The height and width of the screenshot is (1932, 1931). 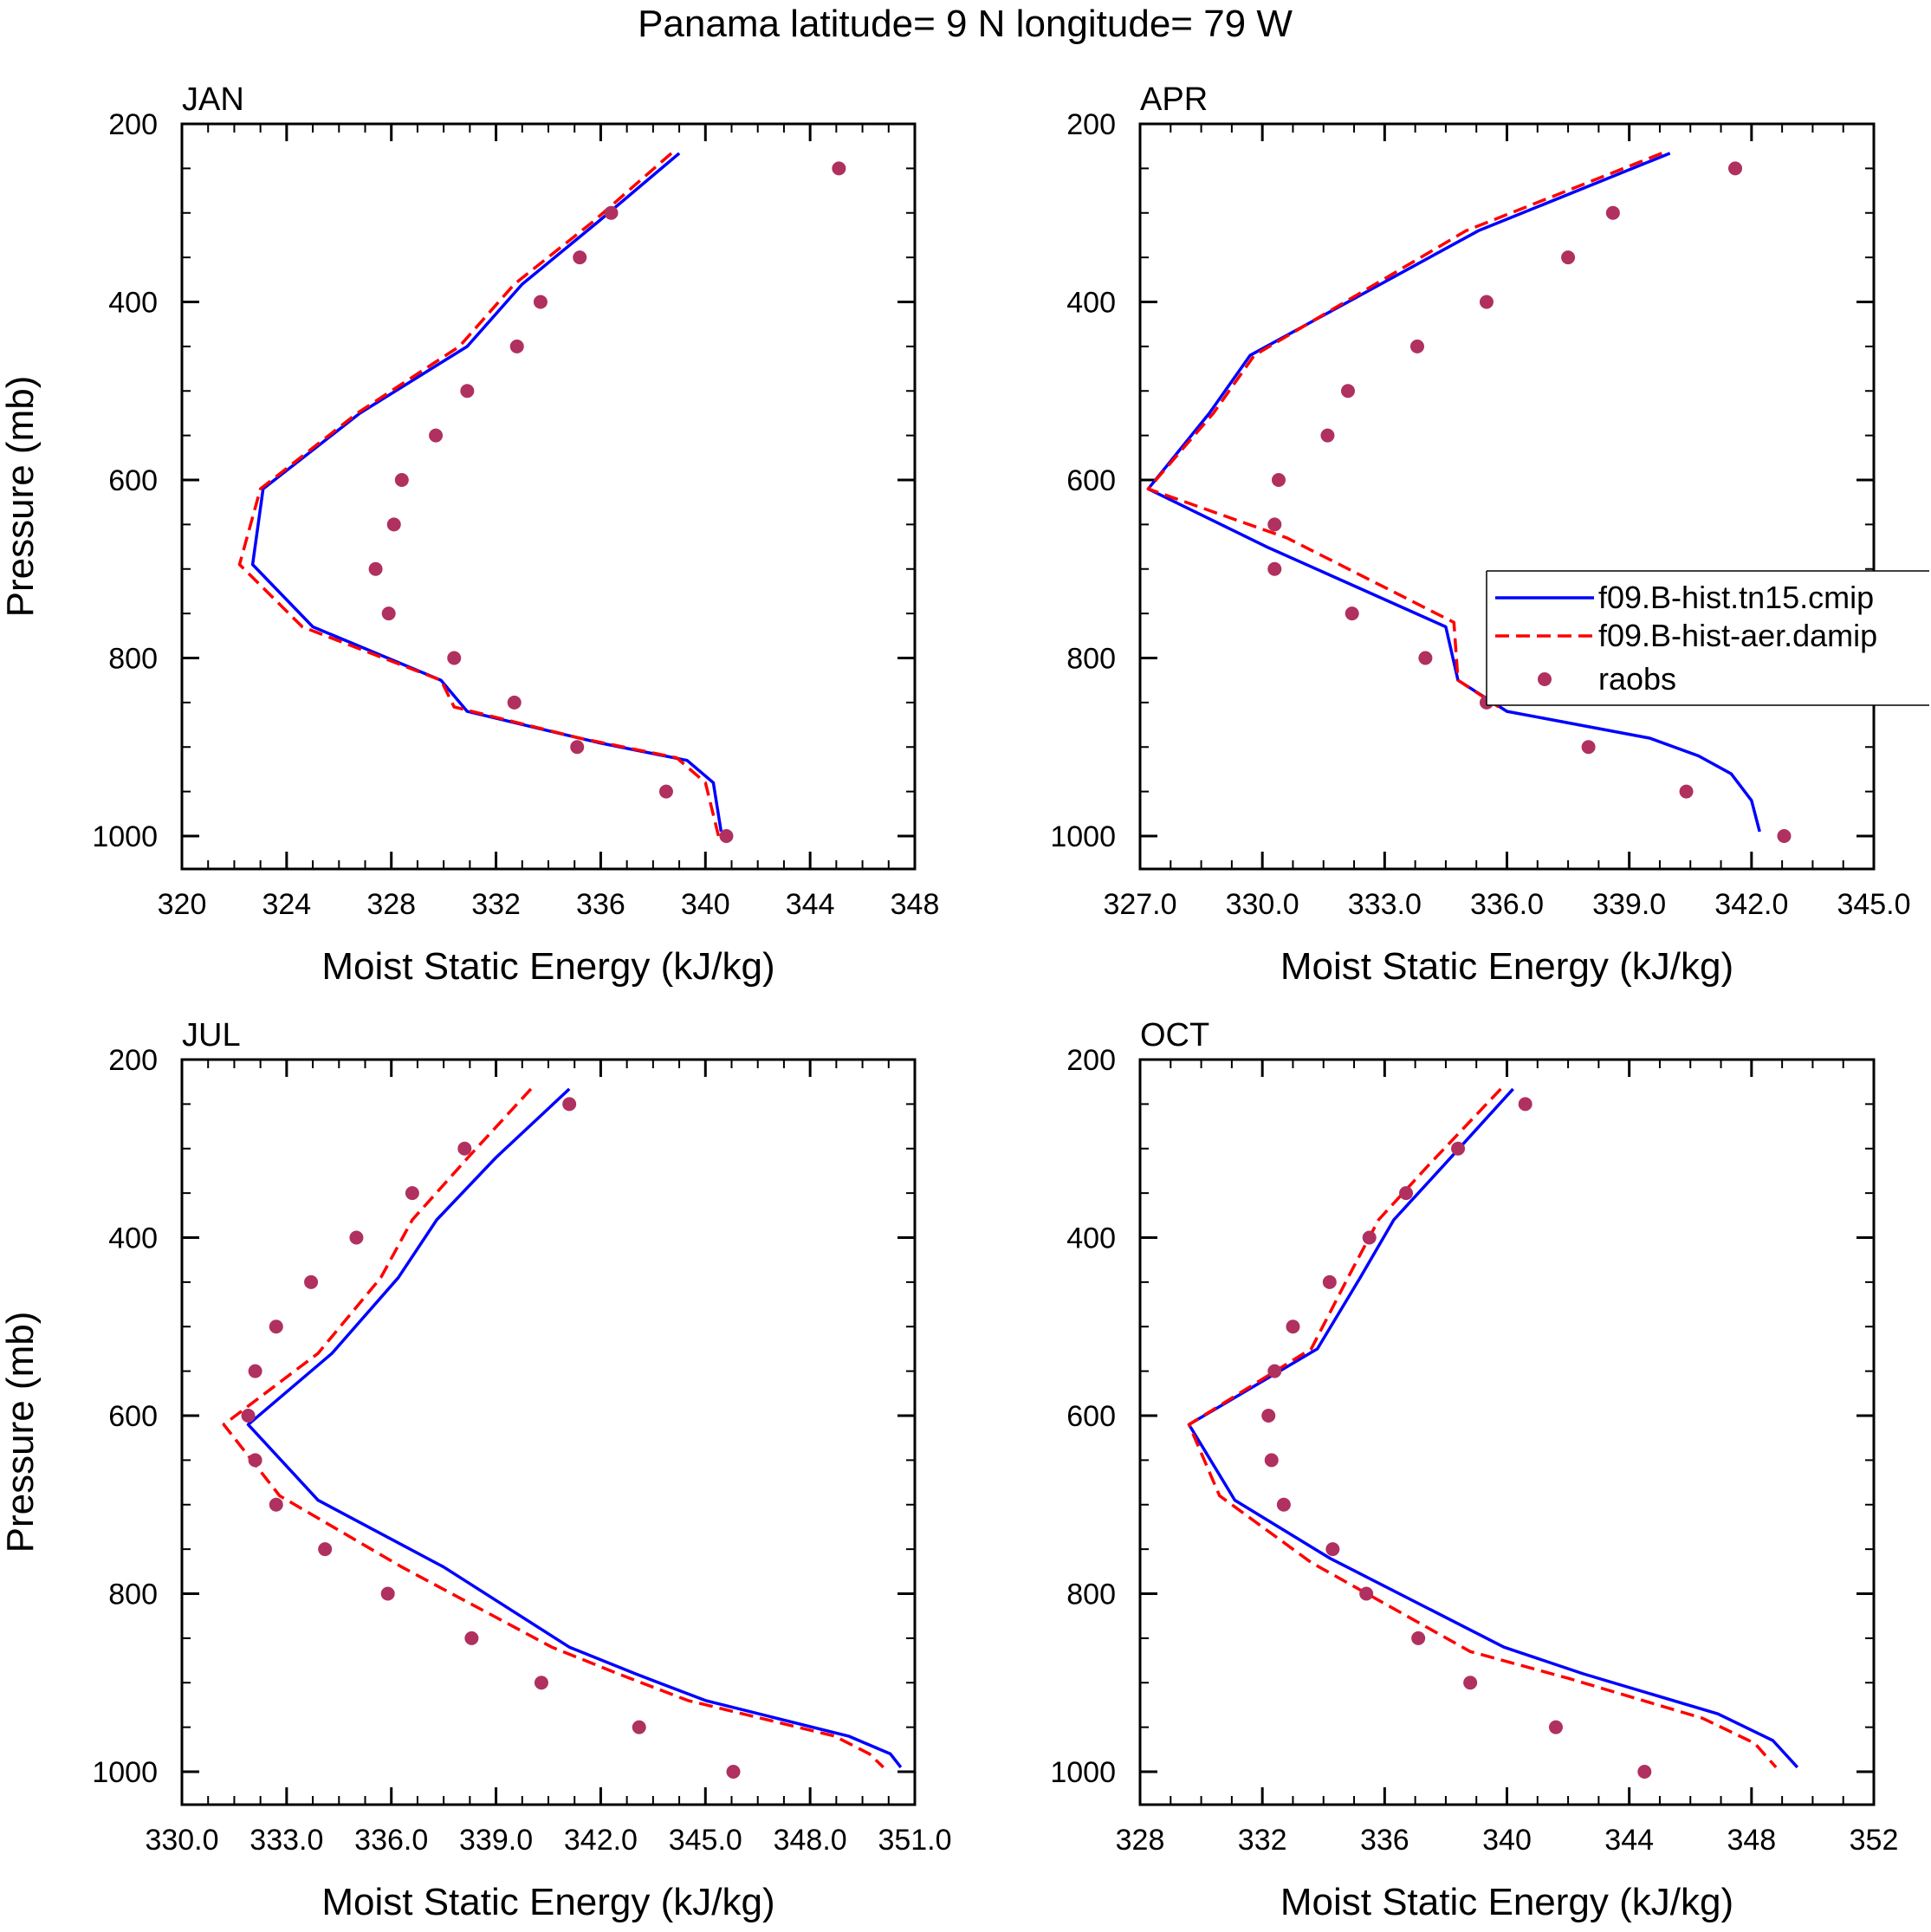 I want to click on x-tick-label: 348, so click(x=915, y=904).